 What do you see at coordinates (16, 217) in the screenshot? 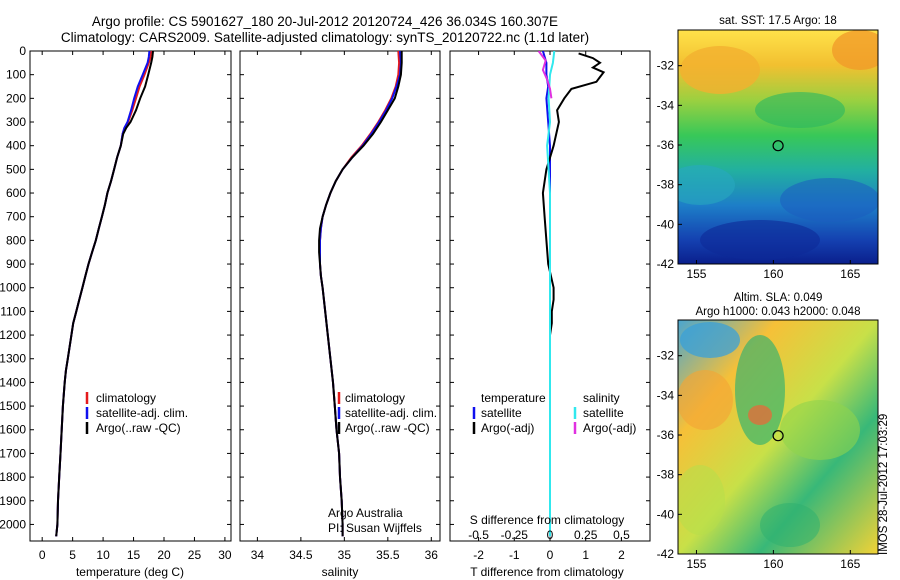
I see `y-tick-label: 700` at bounding box center [16, 217].